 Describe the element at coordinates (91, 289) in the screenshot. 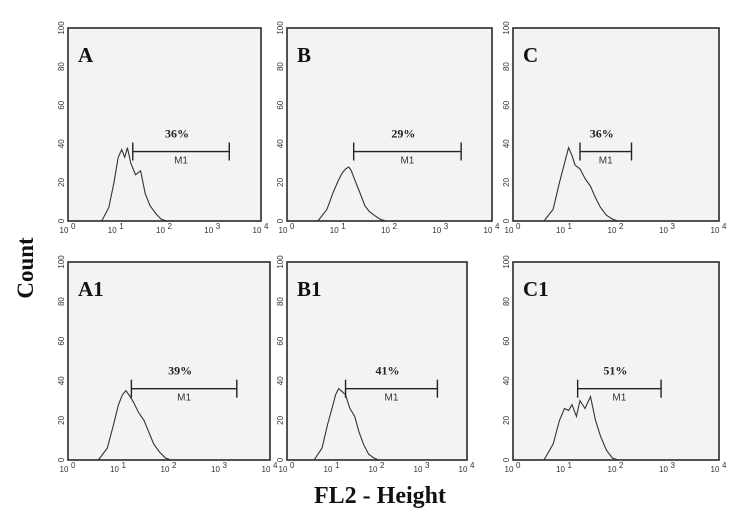

I see `panel-letter: A1` at that location.